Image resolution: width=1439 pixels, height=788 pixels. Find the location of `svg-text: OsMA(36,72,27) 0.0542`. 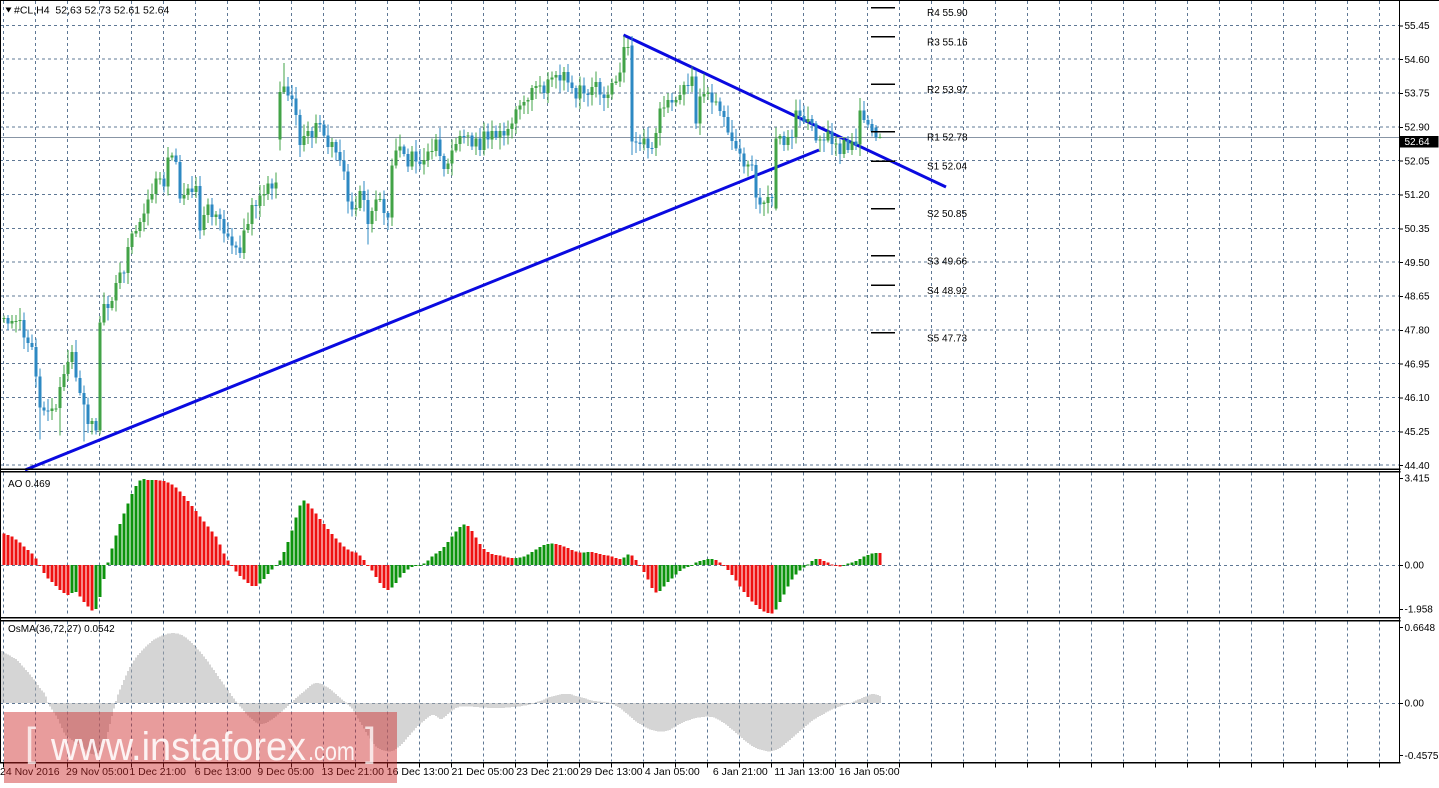

svg-text: OsMA(36,72,27) 0.0542 is located at coordinates (61, 629).